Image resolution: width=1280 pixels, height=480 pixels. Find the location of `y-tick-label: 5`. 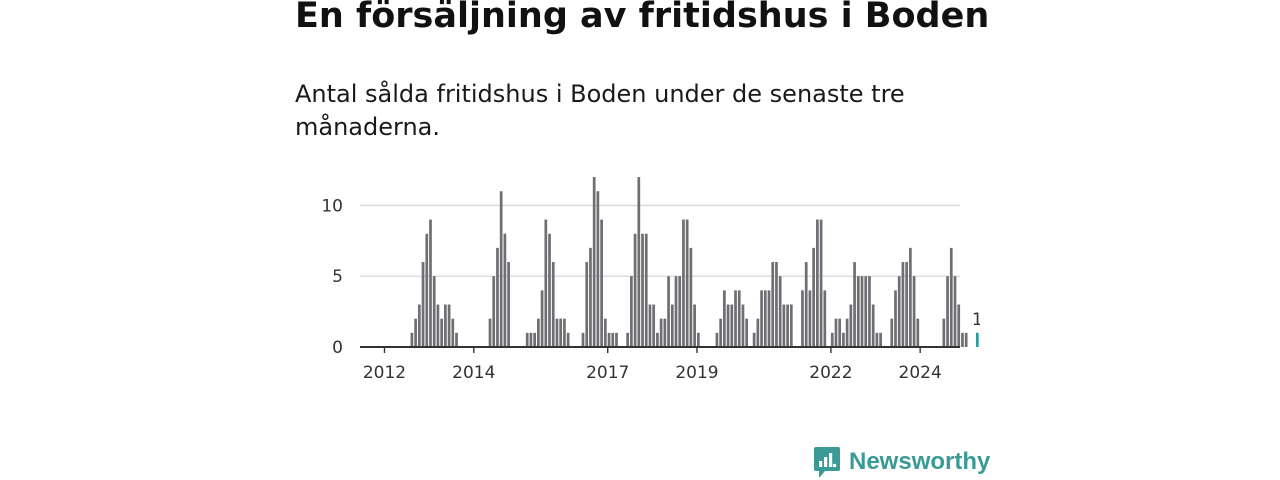

y-tick-label: 5 is located at coordinates (337, 277).